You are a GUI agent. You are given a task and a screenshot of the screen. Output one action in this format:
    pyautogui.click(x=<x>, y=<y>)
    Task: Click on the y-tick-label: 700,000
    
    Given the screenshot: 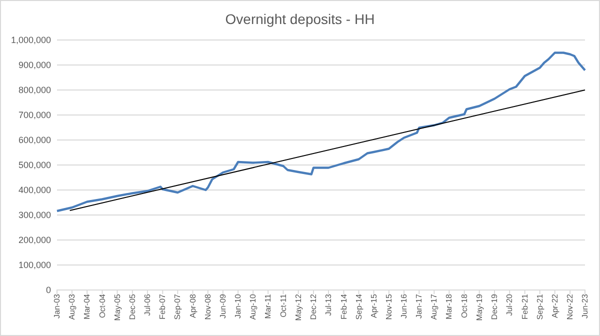 What is the action you would take?
    pyautogui.click(x=34, y=115)
    